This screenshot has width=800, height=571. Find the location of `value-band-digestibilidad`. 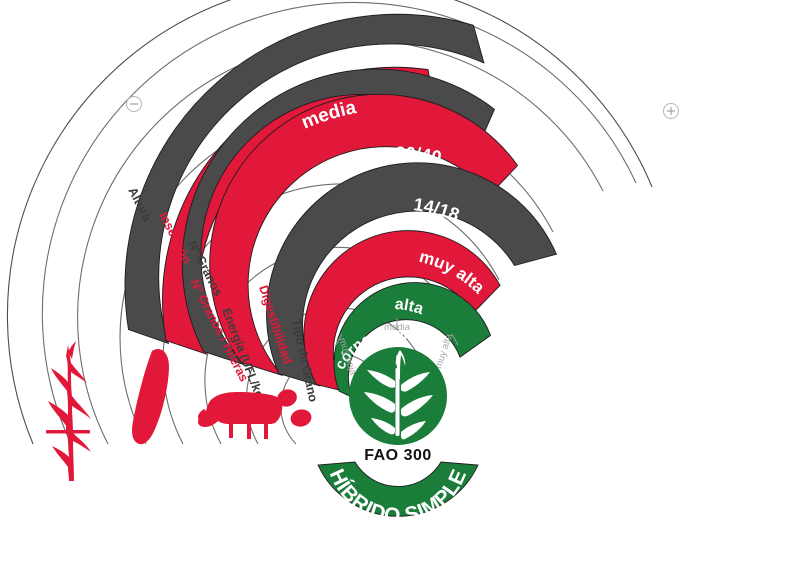

value-band-digestibilidad is located at coordinates (402, 311).